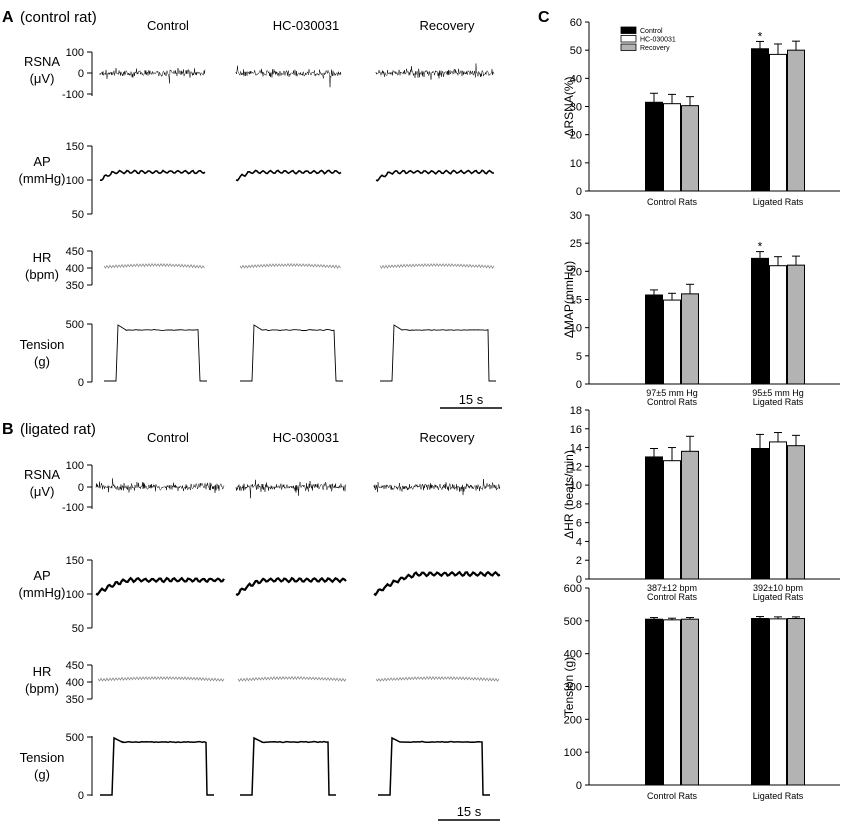 This screenshot has width=851, height=824. Describe the element at coordinates (576, 486) in the screenshot. I see `y-tick-label: 10` at that location.